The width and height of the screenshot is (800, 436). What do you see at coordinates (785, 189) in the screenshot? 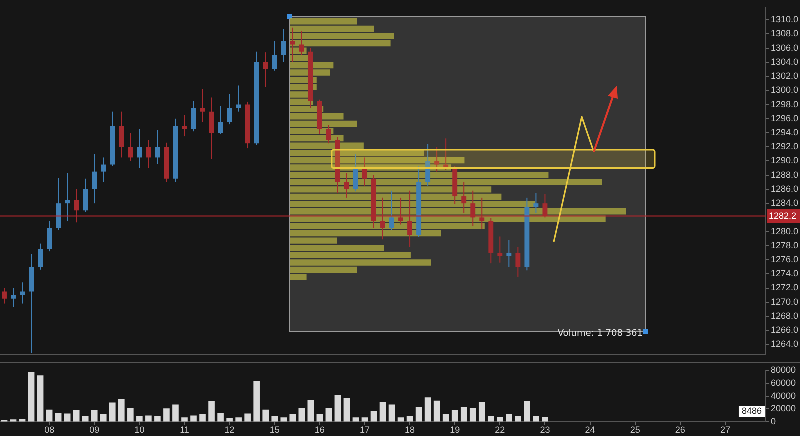
I see `y-tick-label: 1286.0` at bounding box center [785, 189].